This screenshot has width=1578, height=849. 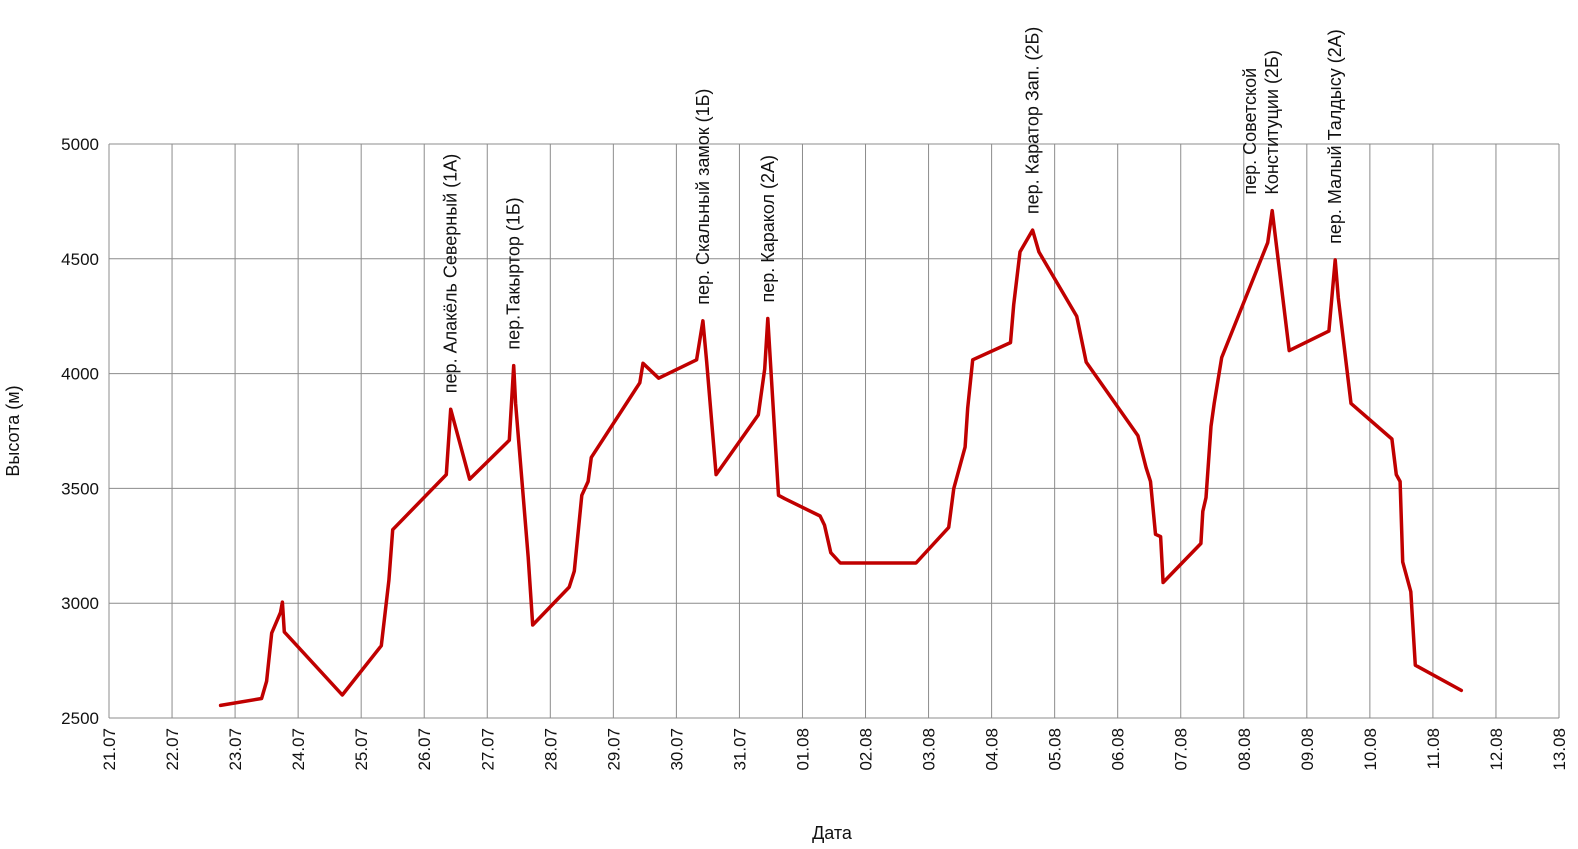 I want to click on x-tick-label: 03.08, so click(x=929, y=749).